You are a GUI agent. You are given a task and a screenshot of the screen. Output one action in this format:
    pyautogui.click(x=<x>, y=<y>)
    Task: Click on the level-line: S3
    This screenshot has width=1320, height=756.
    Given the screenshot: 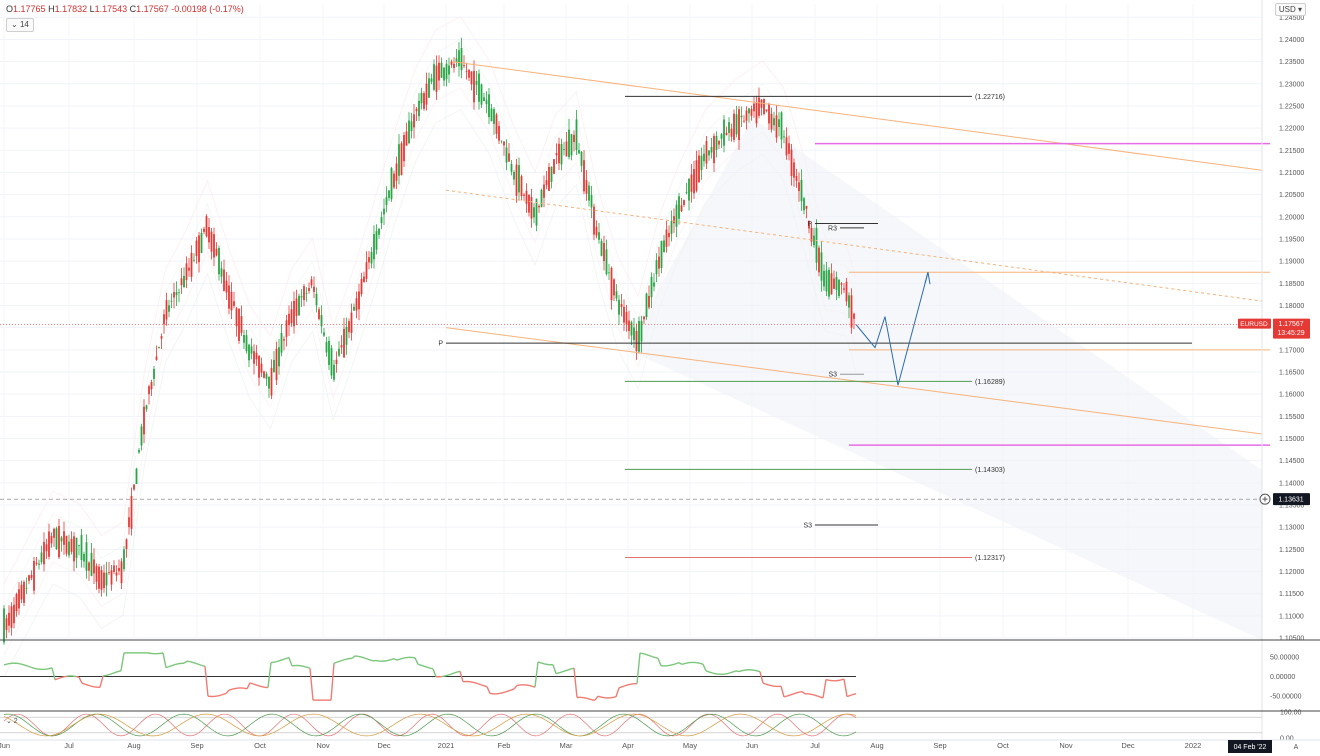 What is the action you would take?
    pyautogui.click(x=846, y=375)
    